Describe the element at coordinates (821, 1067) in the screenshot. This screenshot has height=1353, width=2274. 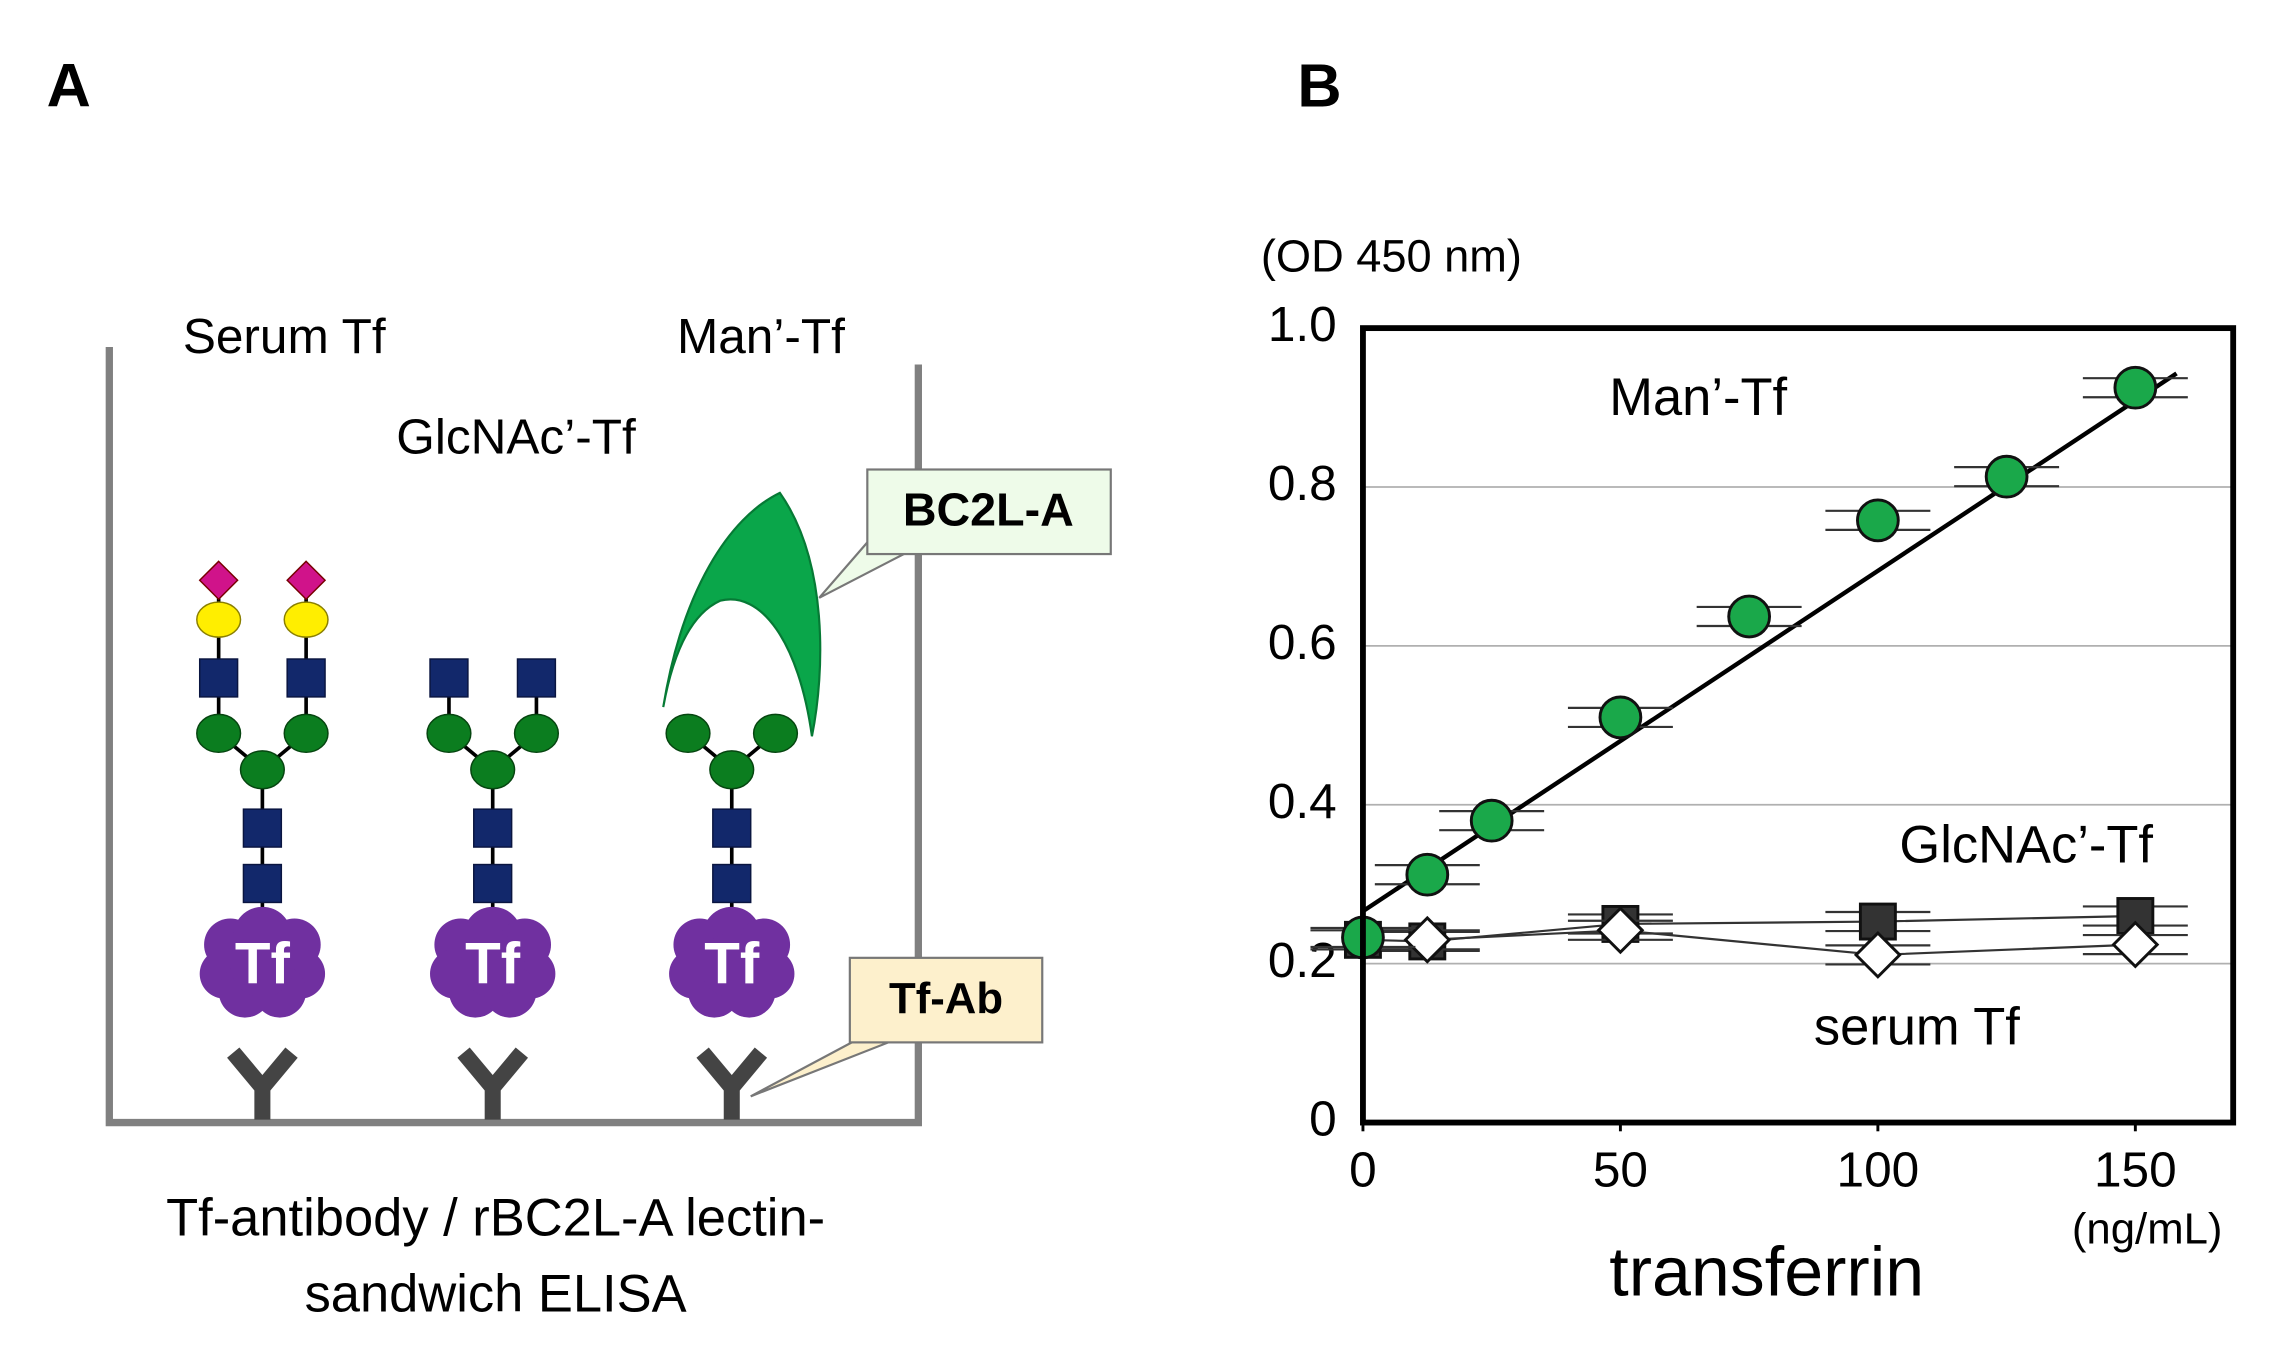
I see `callout-pointer` at that location.